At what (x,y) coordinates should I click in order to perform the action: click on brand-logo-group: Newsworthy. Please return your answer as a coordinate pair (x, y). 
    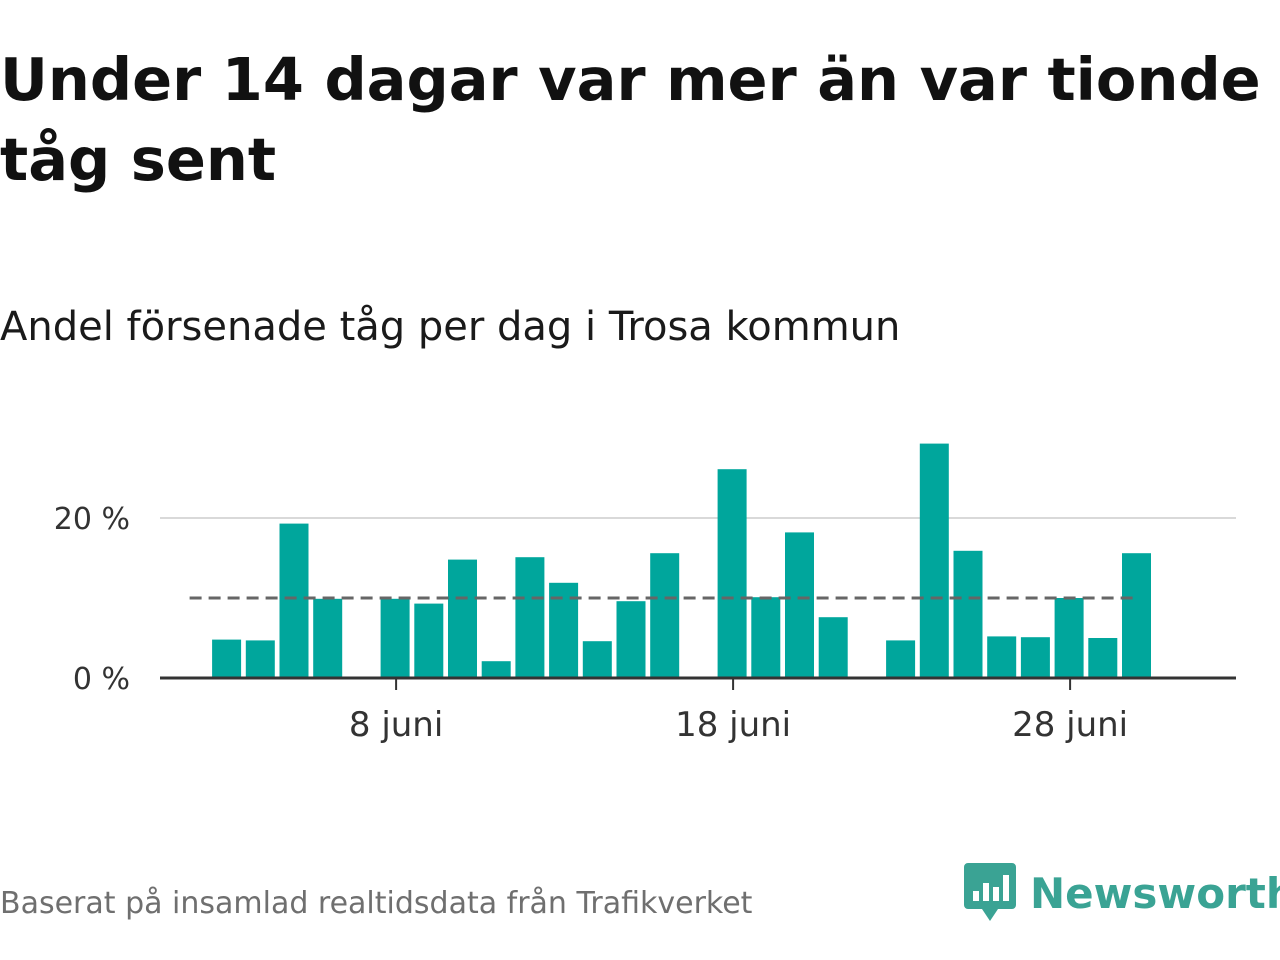
    Looking at the image, I should click on (1122, 894).